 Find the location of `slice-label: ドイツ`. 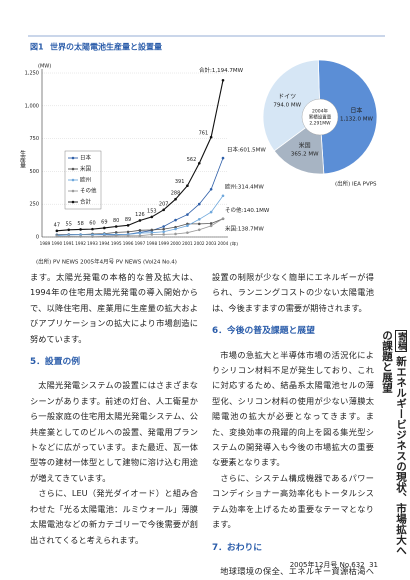

slice-label: ドイツ is located at coordinates (287, 97).